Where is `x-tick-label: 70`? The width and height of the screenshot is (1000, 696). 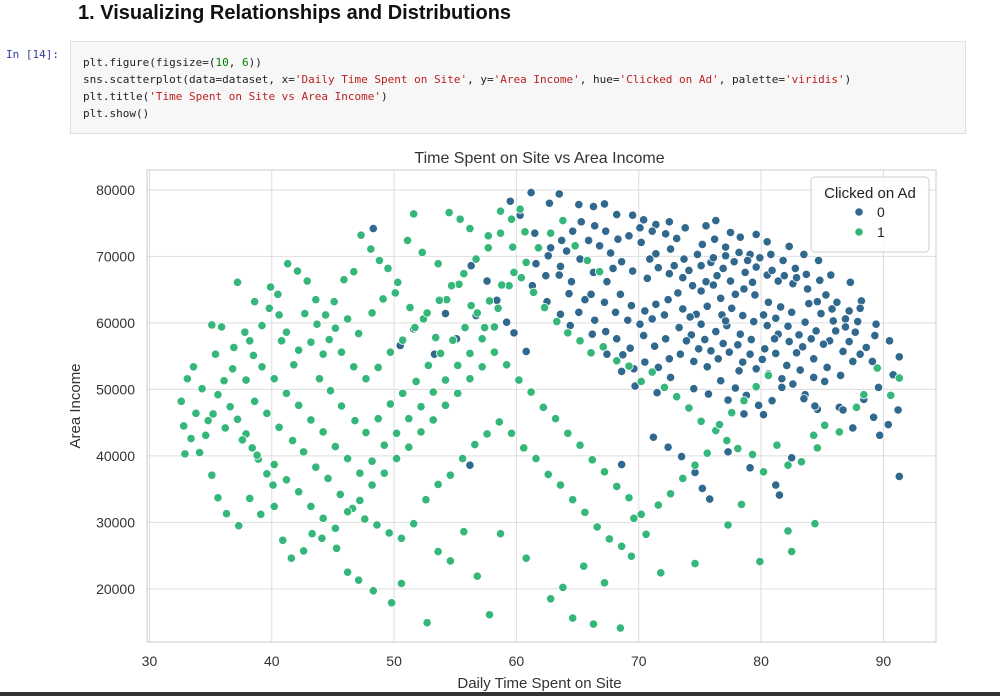 x-tick-label: 70 is located at coordinates (639, 661).